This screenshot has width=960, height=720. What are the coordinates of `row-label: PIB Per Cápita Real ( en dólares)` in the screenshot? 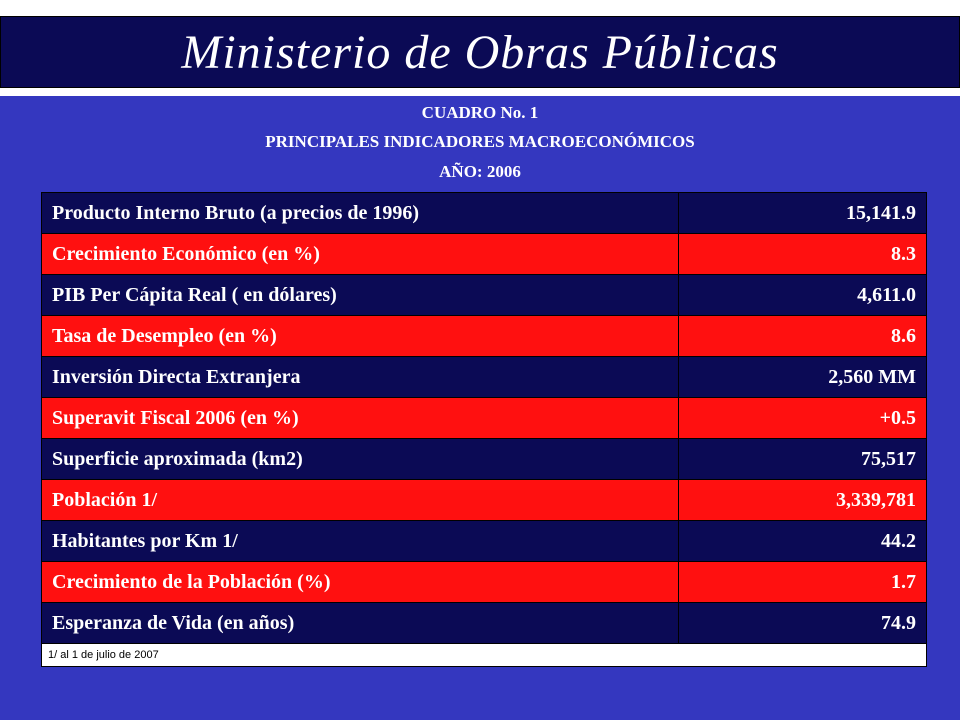 It's located at (360, 295).